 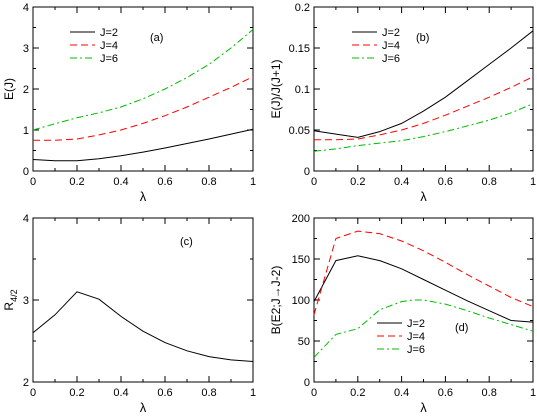 I want to click on panel-label: (a), so click(x=156, y=38).